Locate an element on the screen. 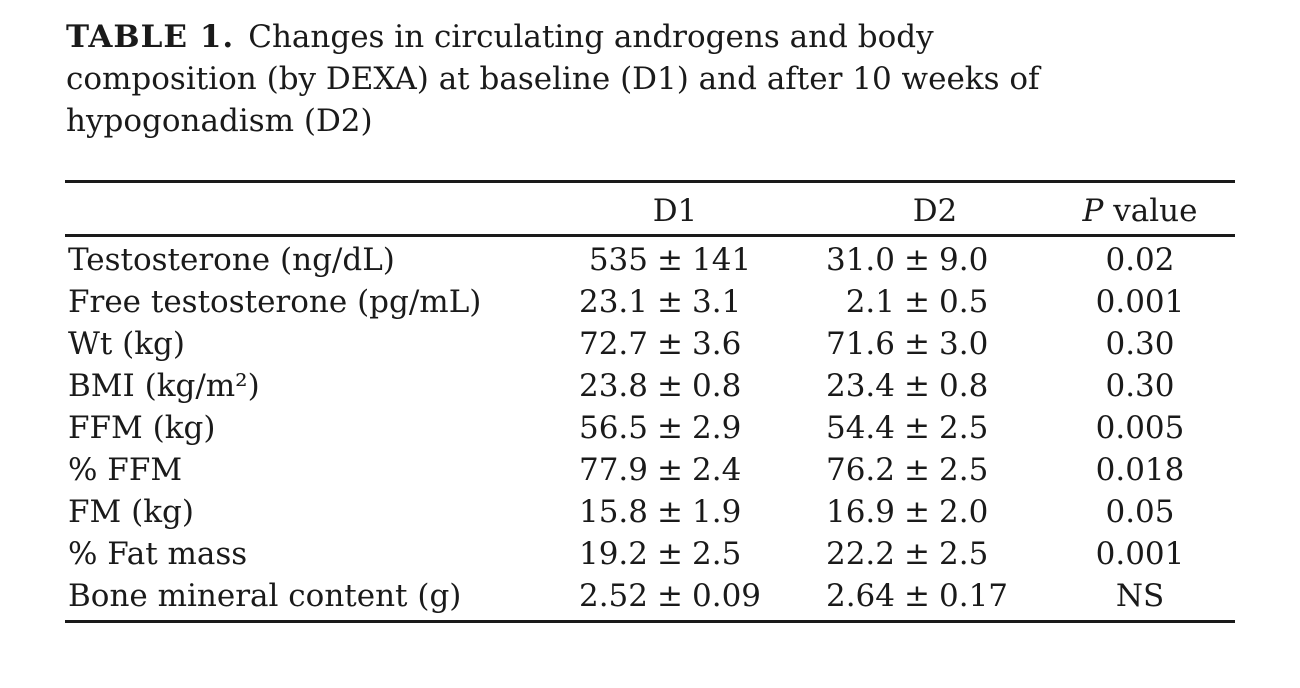  d2-value: 71.6 ±3.0 is located at coordinates (935, 344).